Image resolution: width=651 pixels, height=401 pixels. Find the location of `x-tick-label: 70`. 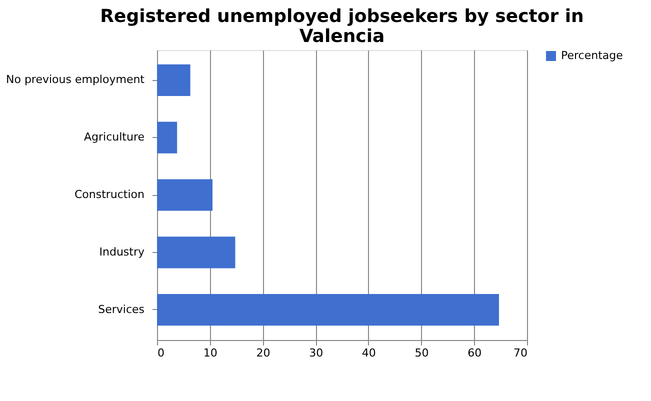

x-tick-label: 70 is located at coordinates (521, 353).